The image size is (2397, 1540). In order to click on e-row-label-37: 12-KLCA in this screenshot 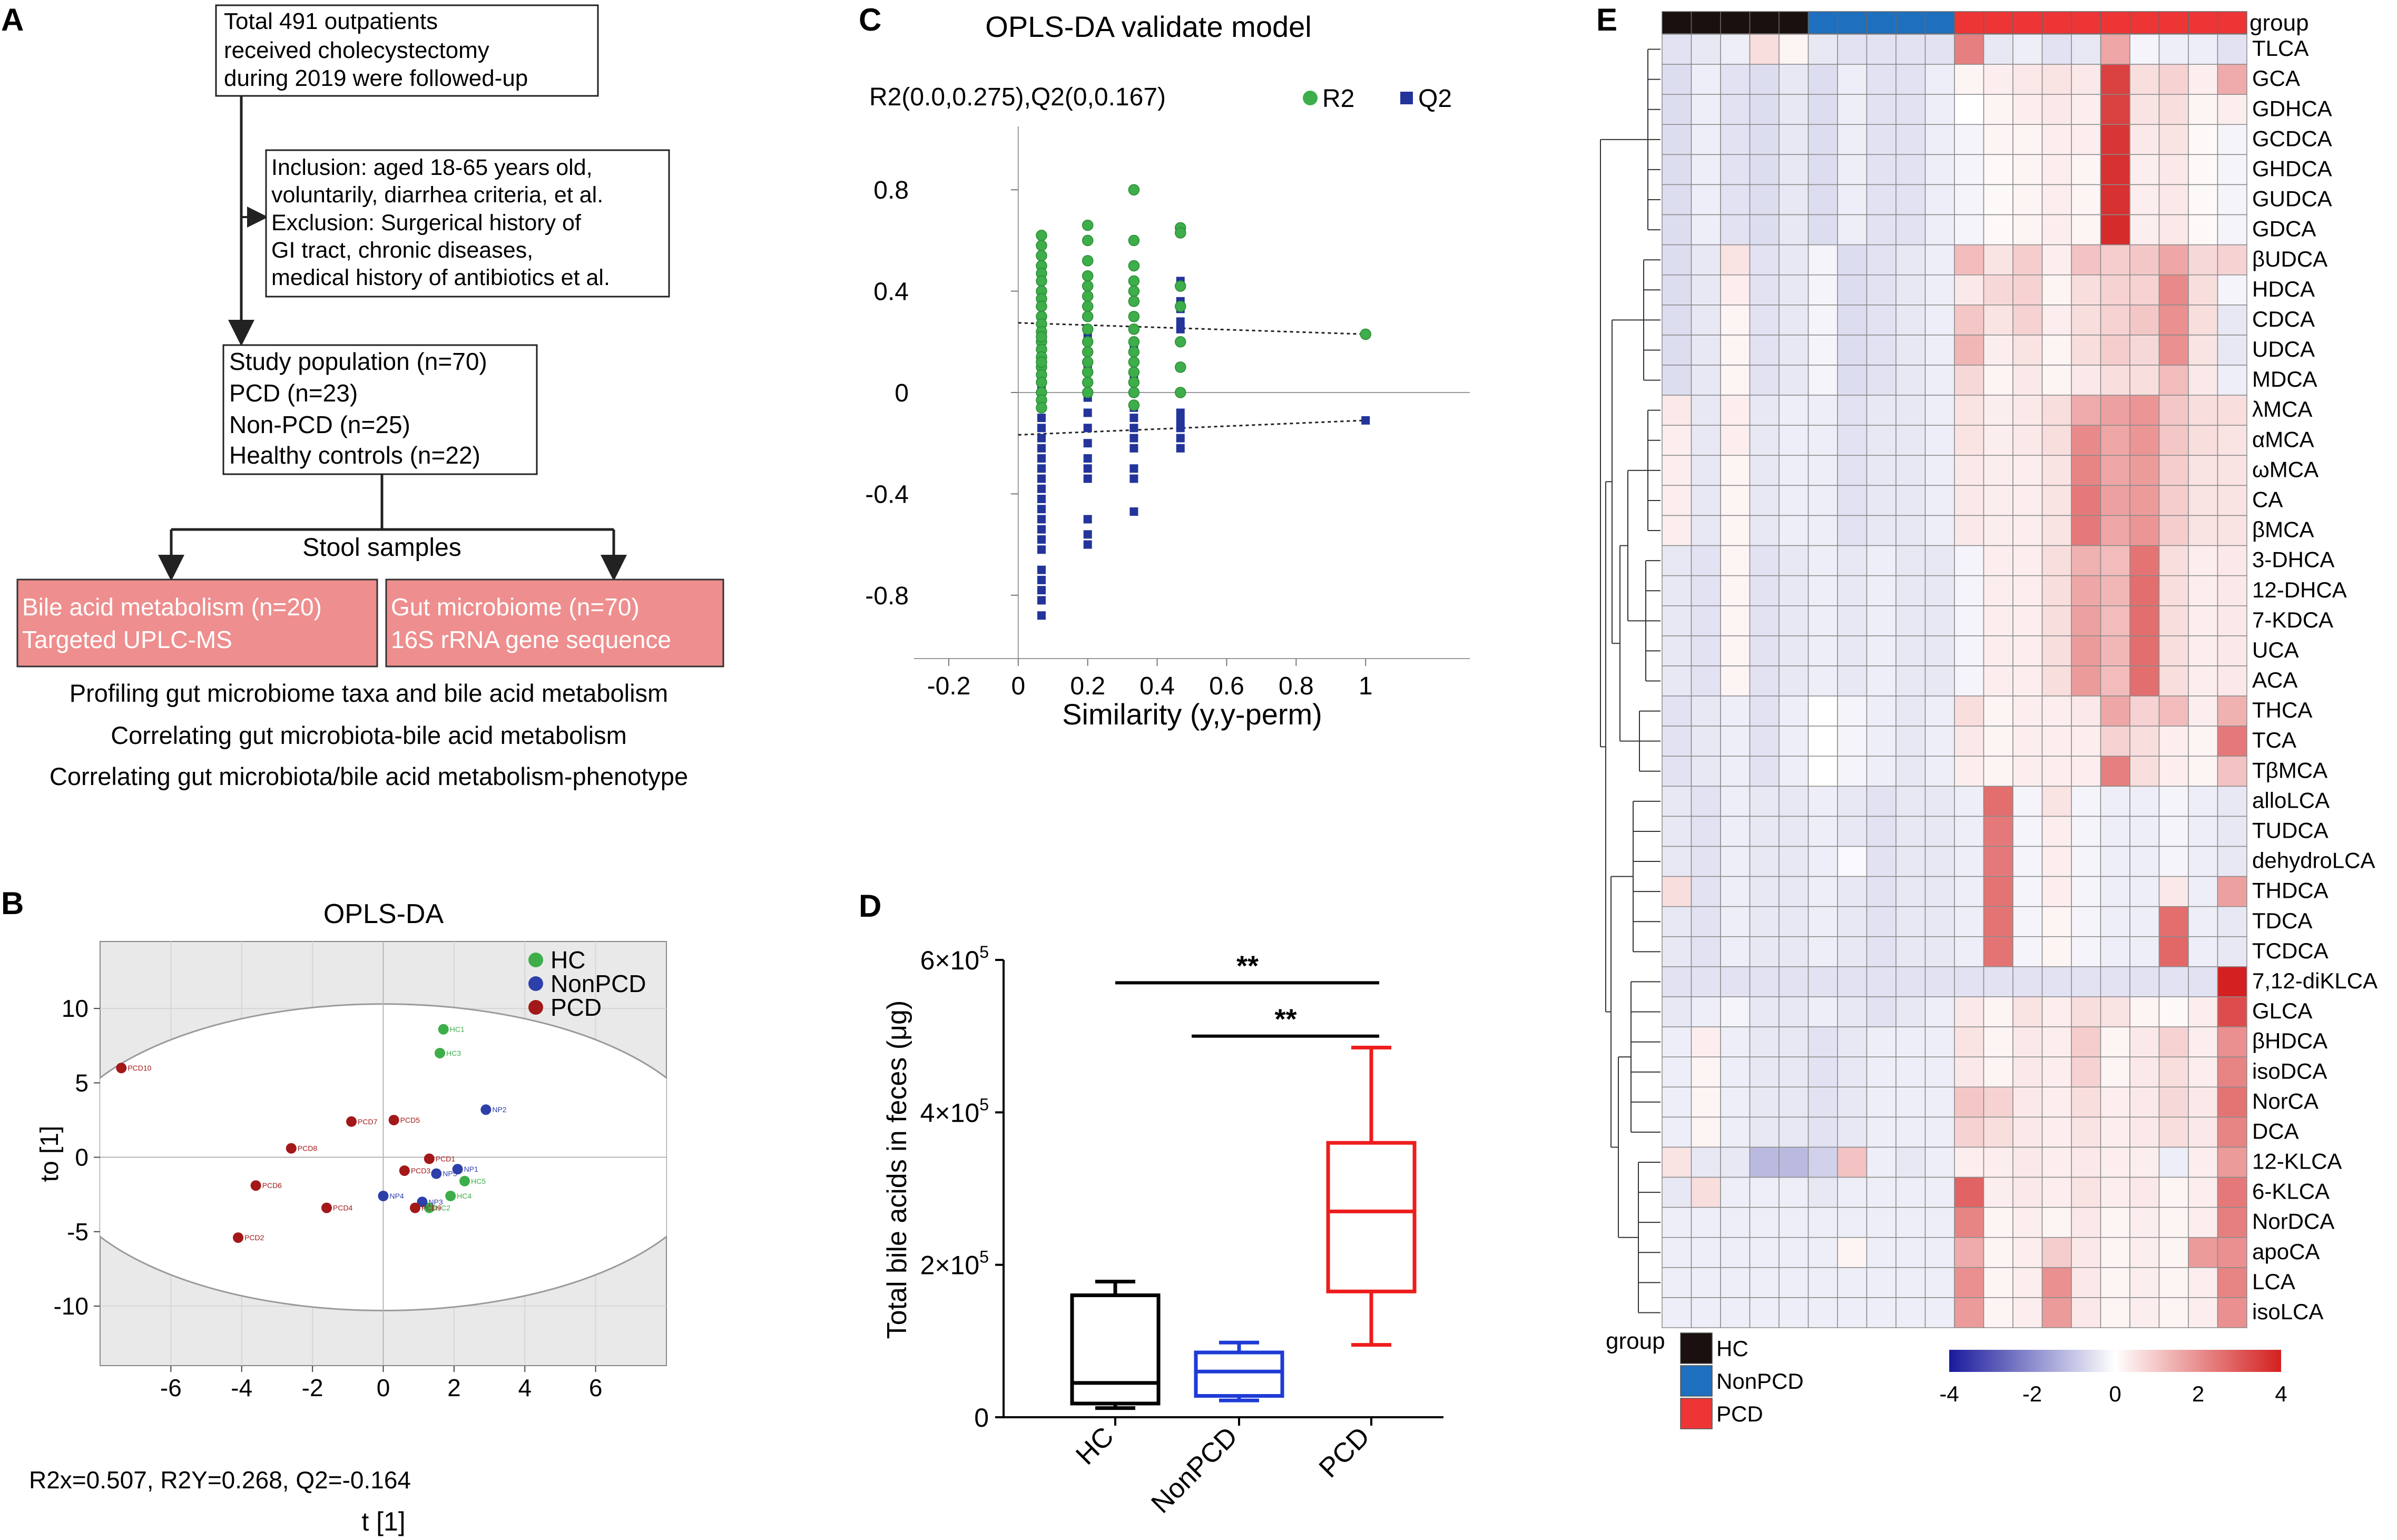, I will do `click(2297, 1161)`.